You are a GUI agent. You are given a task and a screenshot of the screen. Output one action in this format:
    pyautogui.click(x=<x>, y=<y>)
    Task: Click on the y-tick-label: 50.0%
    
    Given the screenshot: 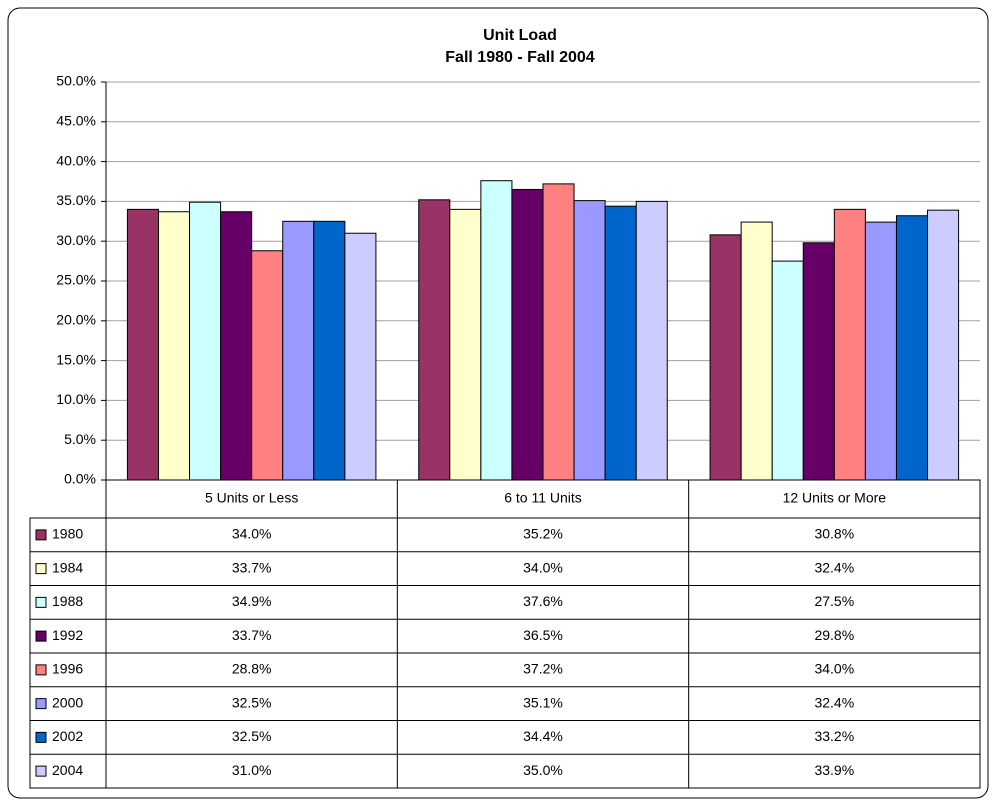 What is the action you would take?
    pyautogui.click(x=76, y=81)
    